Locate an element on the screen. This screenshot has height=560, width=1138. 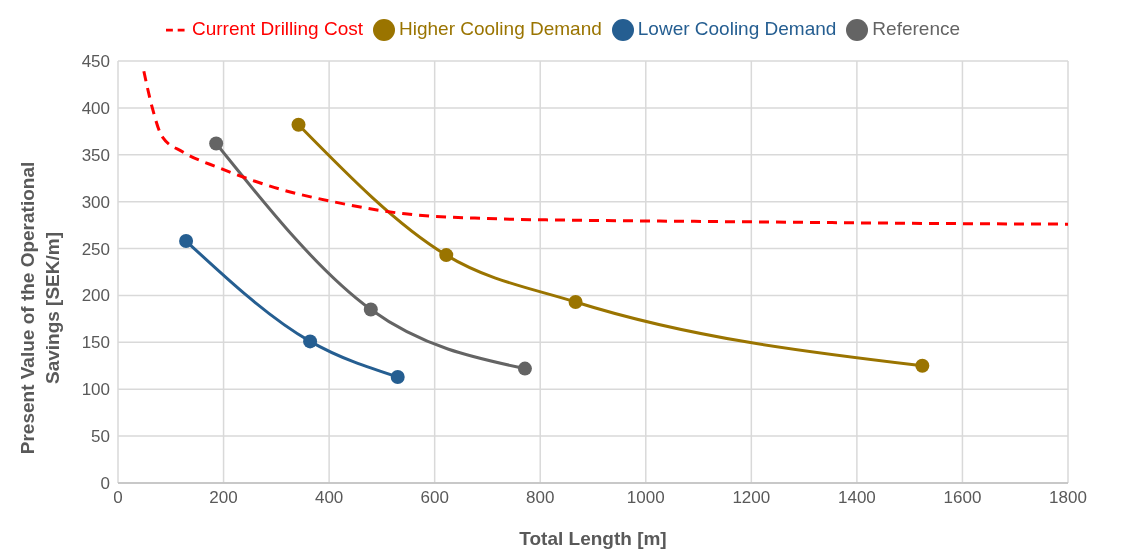
x-tick-label: 1200 is located at coordinates (751, 498).